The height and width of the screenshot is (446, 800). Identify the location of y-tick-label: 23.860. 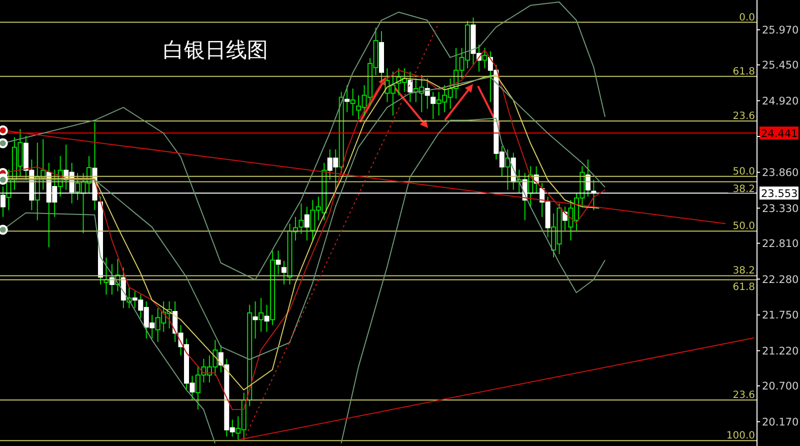
(780, 173).